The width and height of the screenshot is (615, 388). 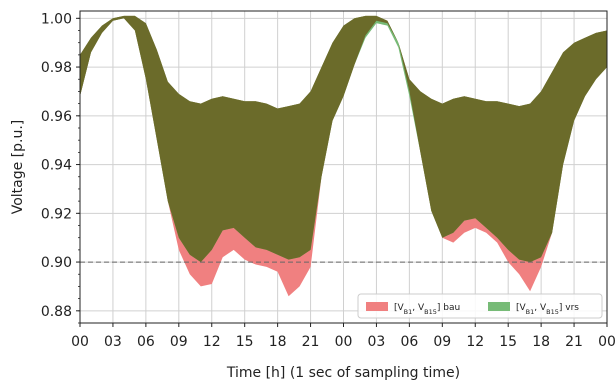 I want to click on x-tick-label-11: 09, so click(x=442, y=342).